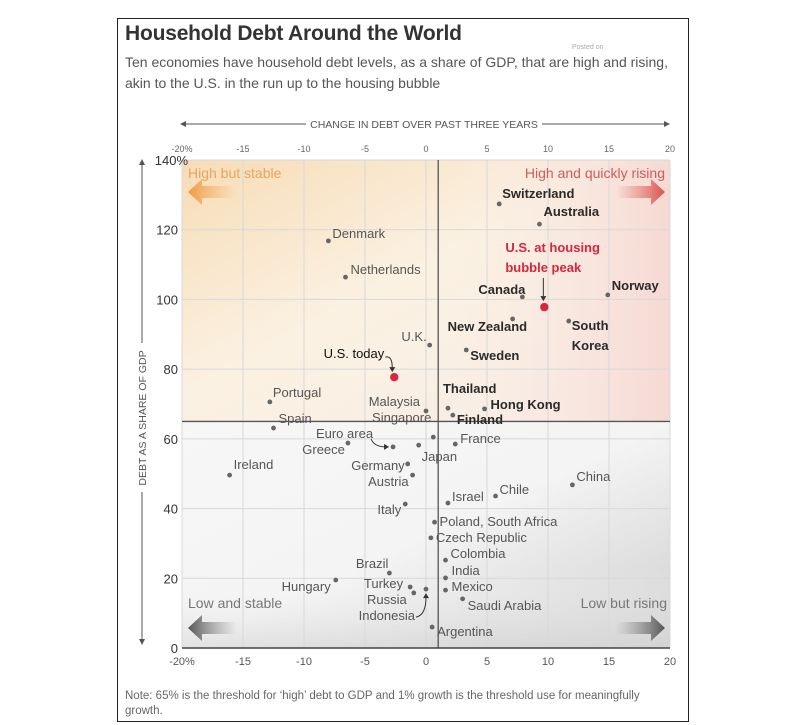  Describe the element at coordinates (345, 277) in the screenshot. I see `point-netherlands` at that location.